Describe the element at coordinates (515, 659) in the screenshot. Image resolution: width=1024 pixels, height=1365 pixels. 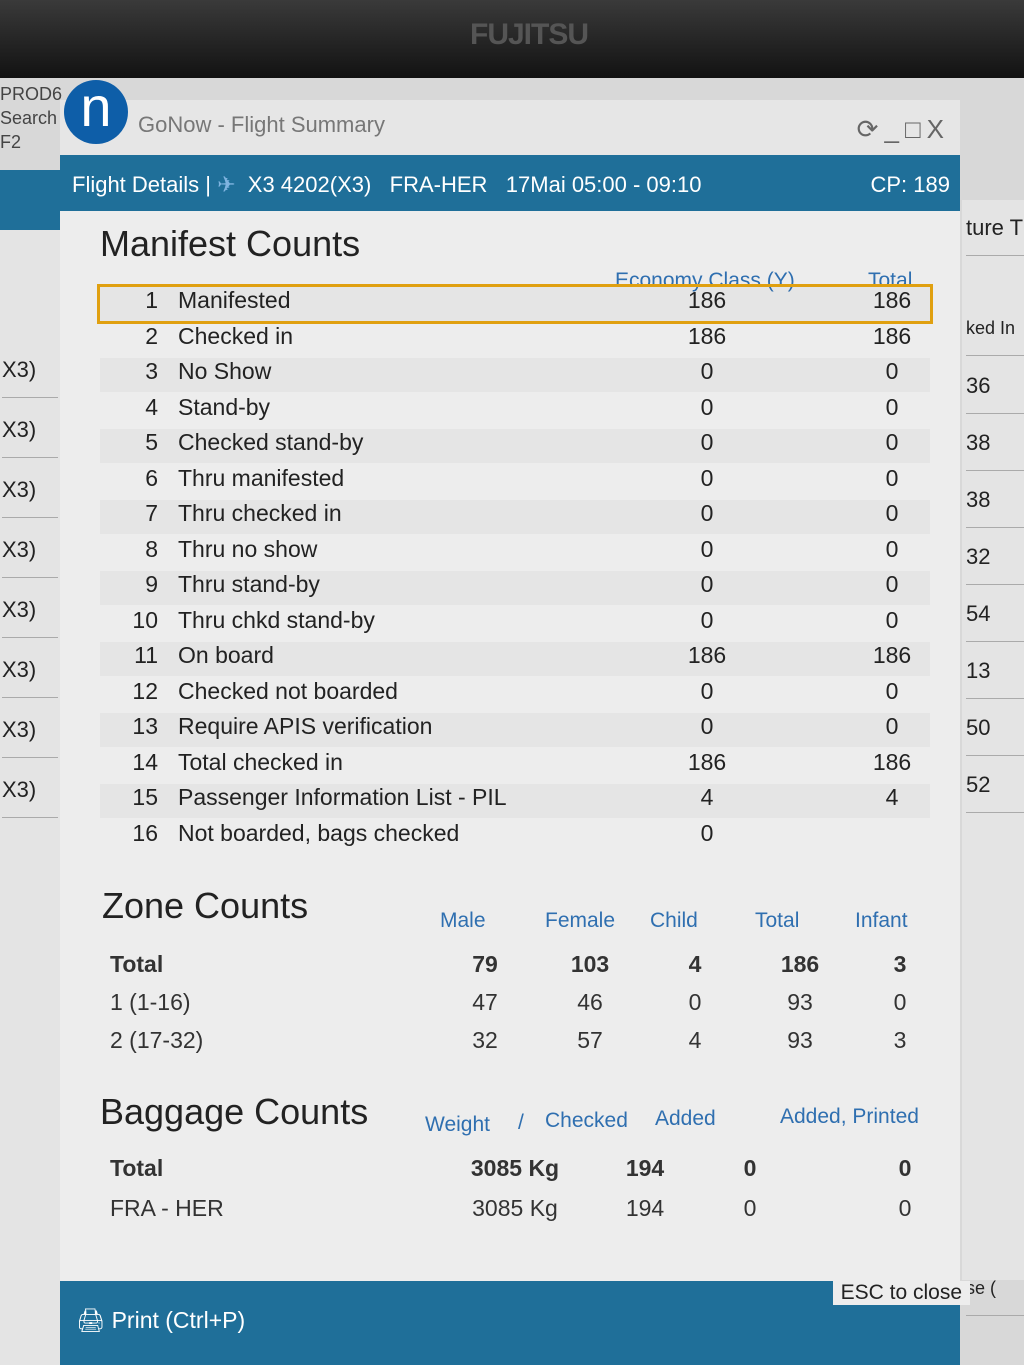
I see `manifest-row: 11 On board 186 186` at that location.